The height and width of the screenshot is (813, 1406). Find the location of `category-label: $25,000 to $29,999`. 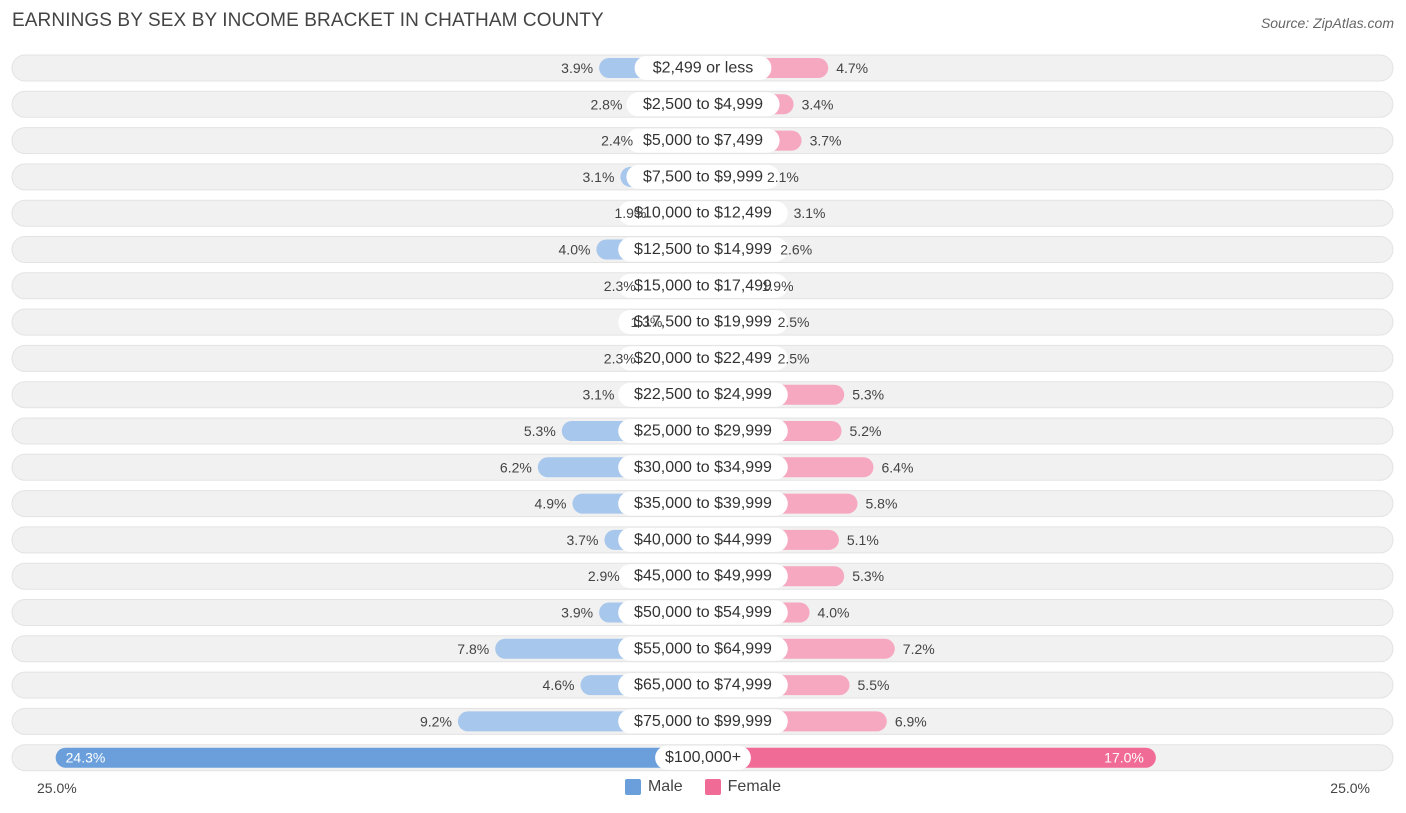

category-label: $25,000 to $29,999 is located at coordinates (703, 431).